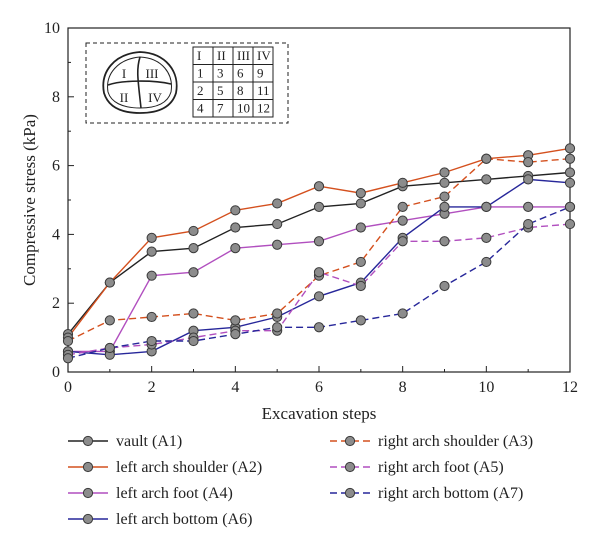 The width and height of the screenshot is (600, 547). What do you see at coordinates (233, 82) in the screenshot?
I see `sequence-table: I II III IV1 3 6 92 5 8 114 7 10 12` at bounding box center [233, 82].